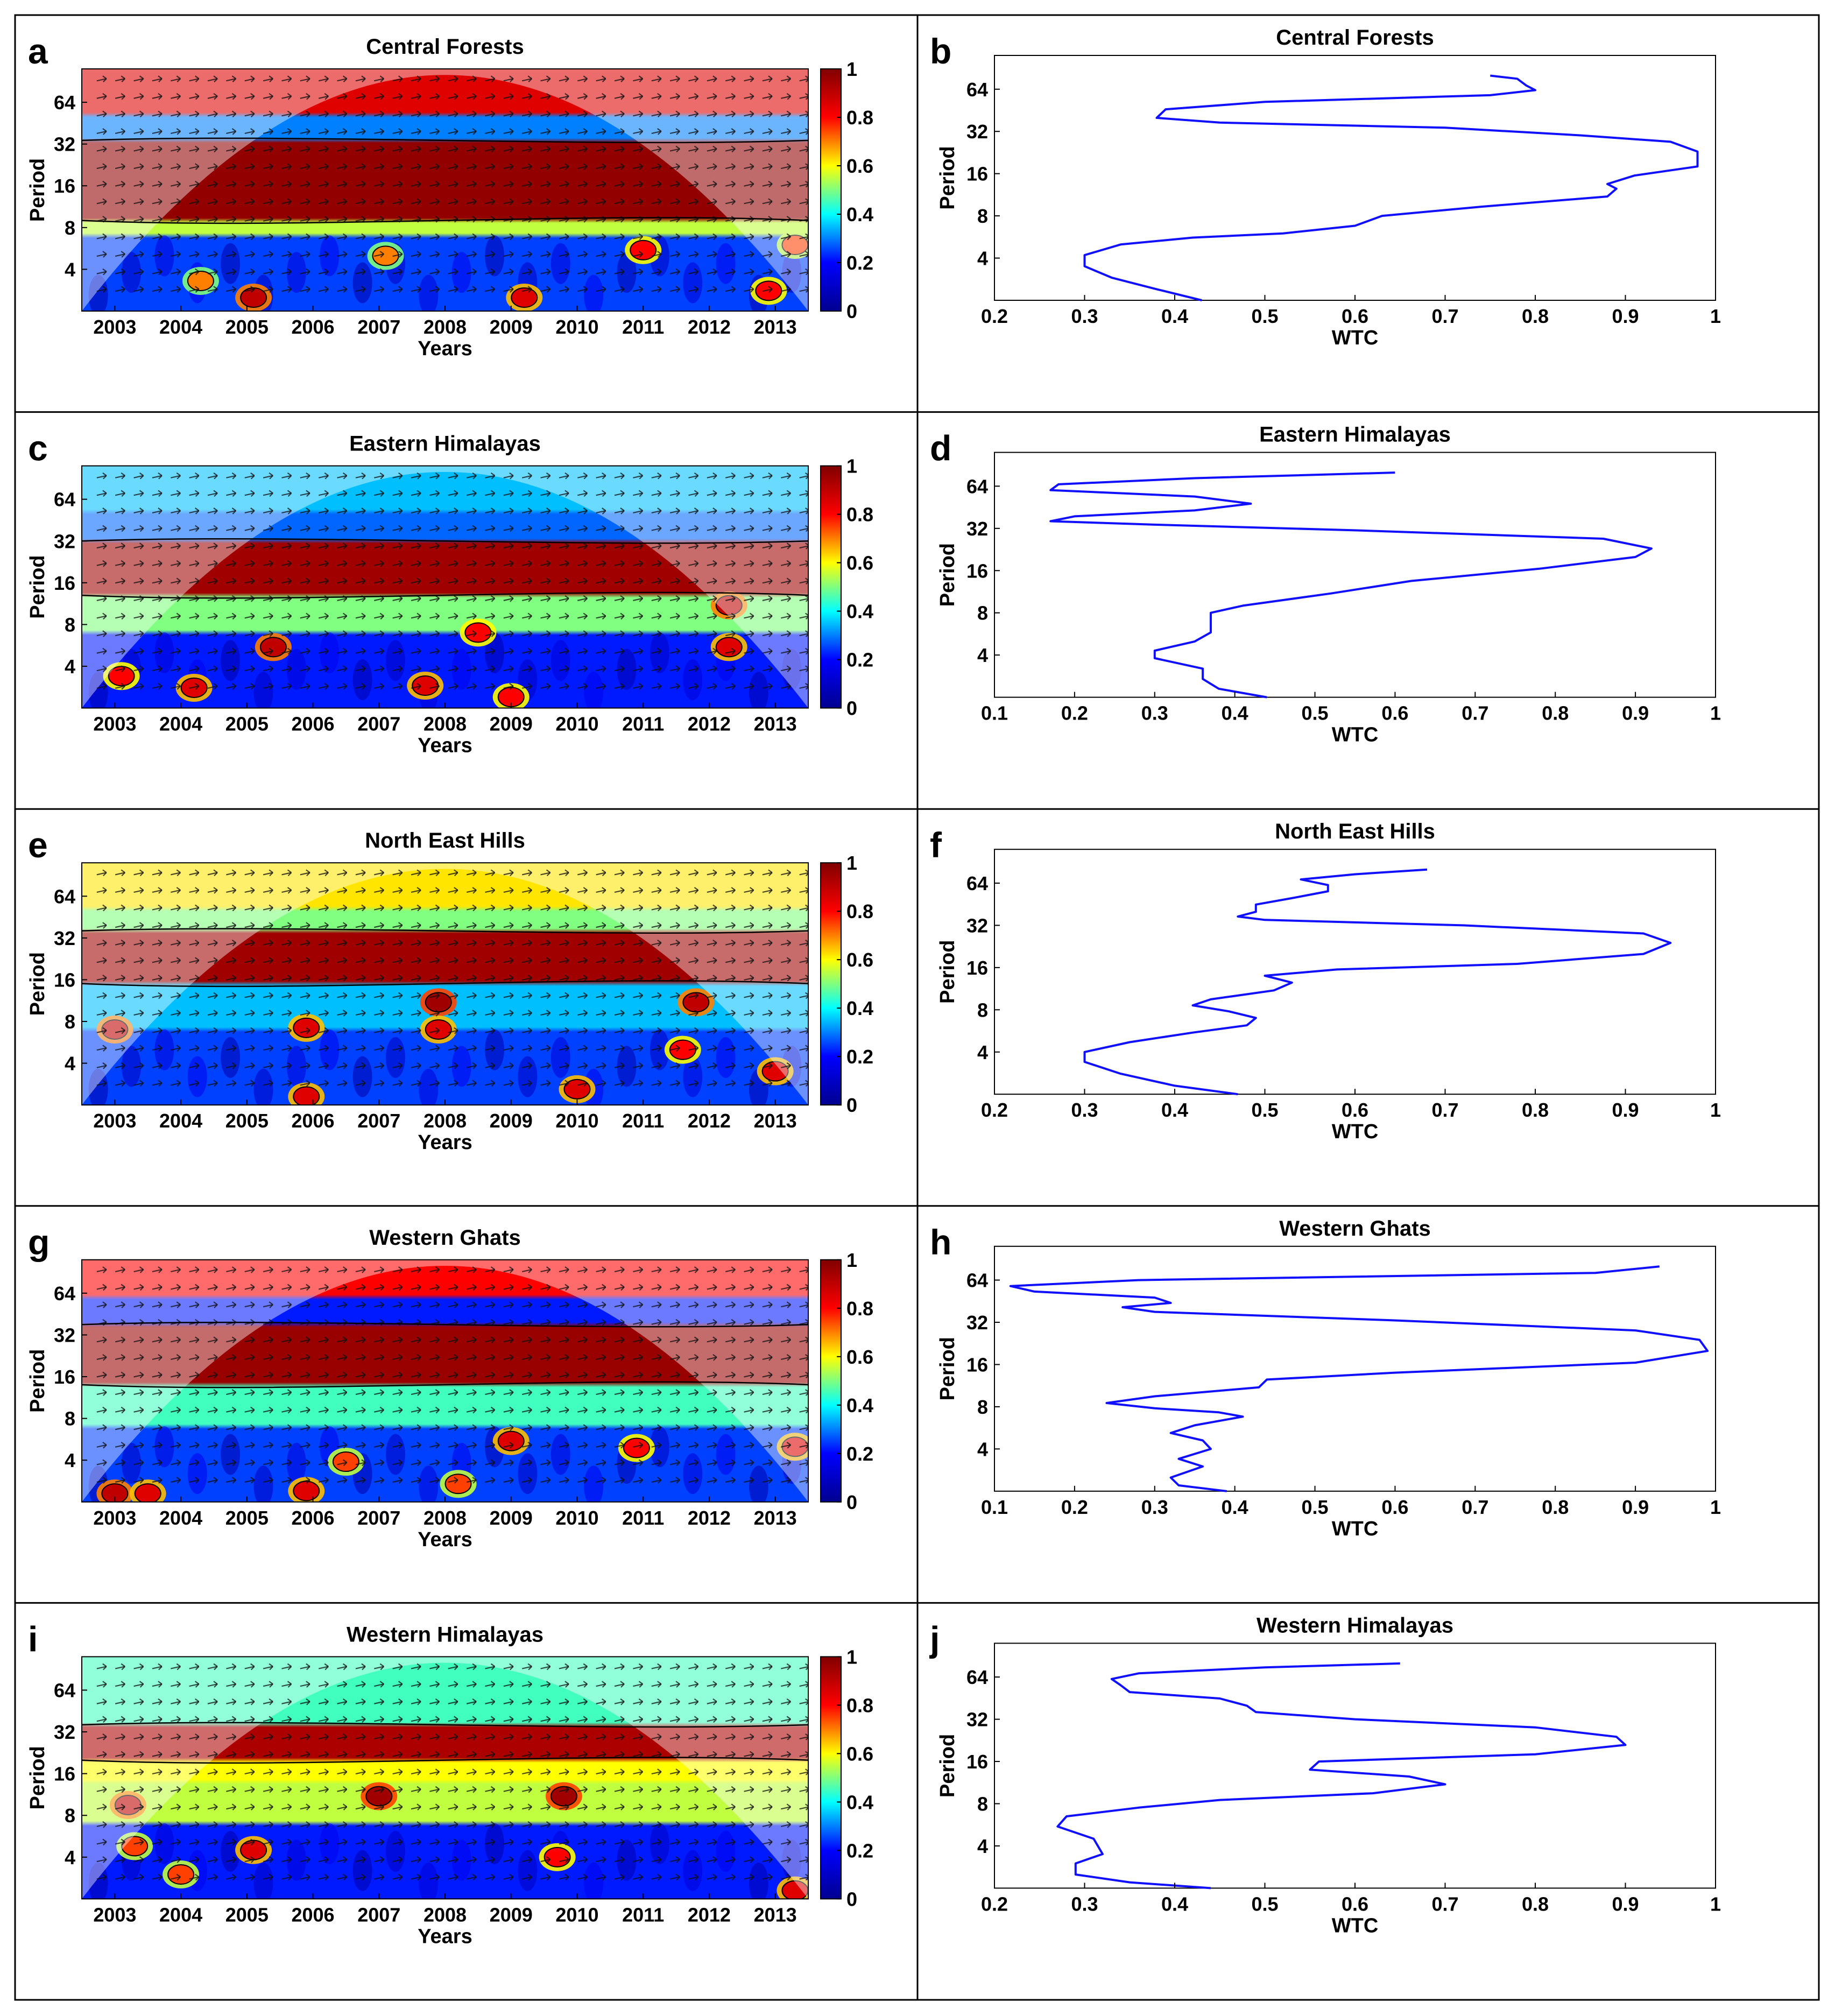 This screenshot has height=2016, width=1835. I want to click on wtc-line, so click(1359, 1378).